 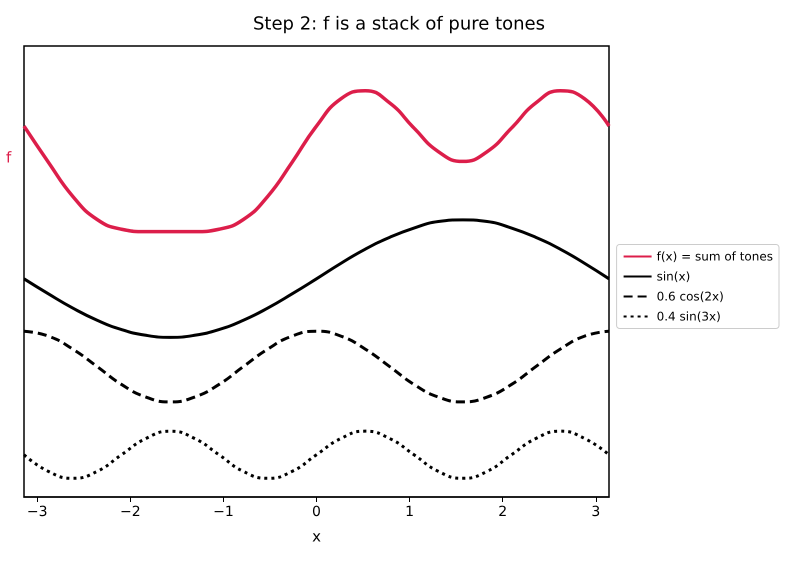 What do you see at coordinates (673, 277) in the screenshot?
I see `legend-label: sin(x)` at bounding box center [673, 277].